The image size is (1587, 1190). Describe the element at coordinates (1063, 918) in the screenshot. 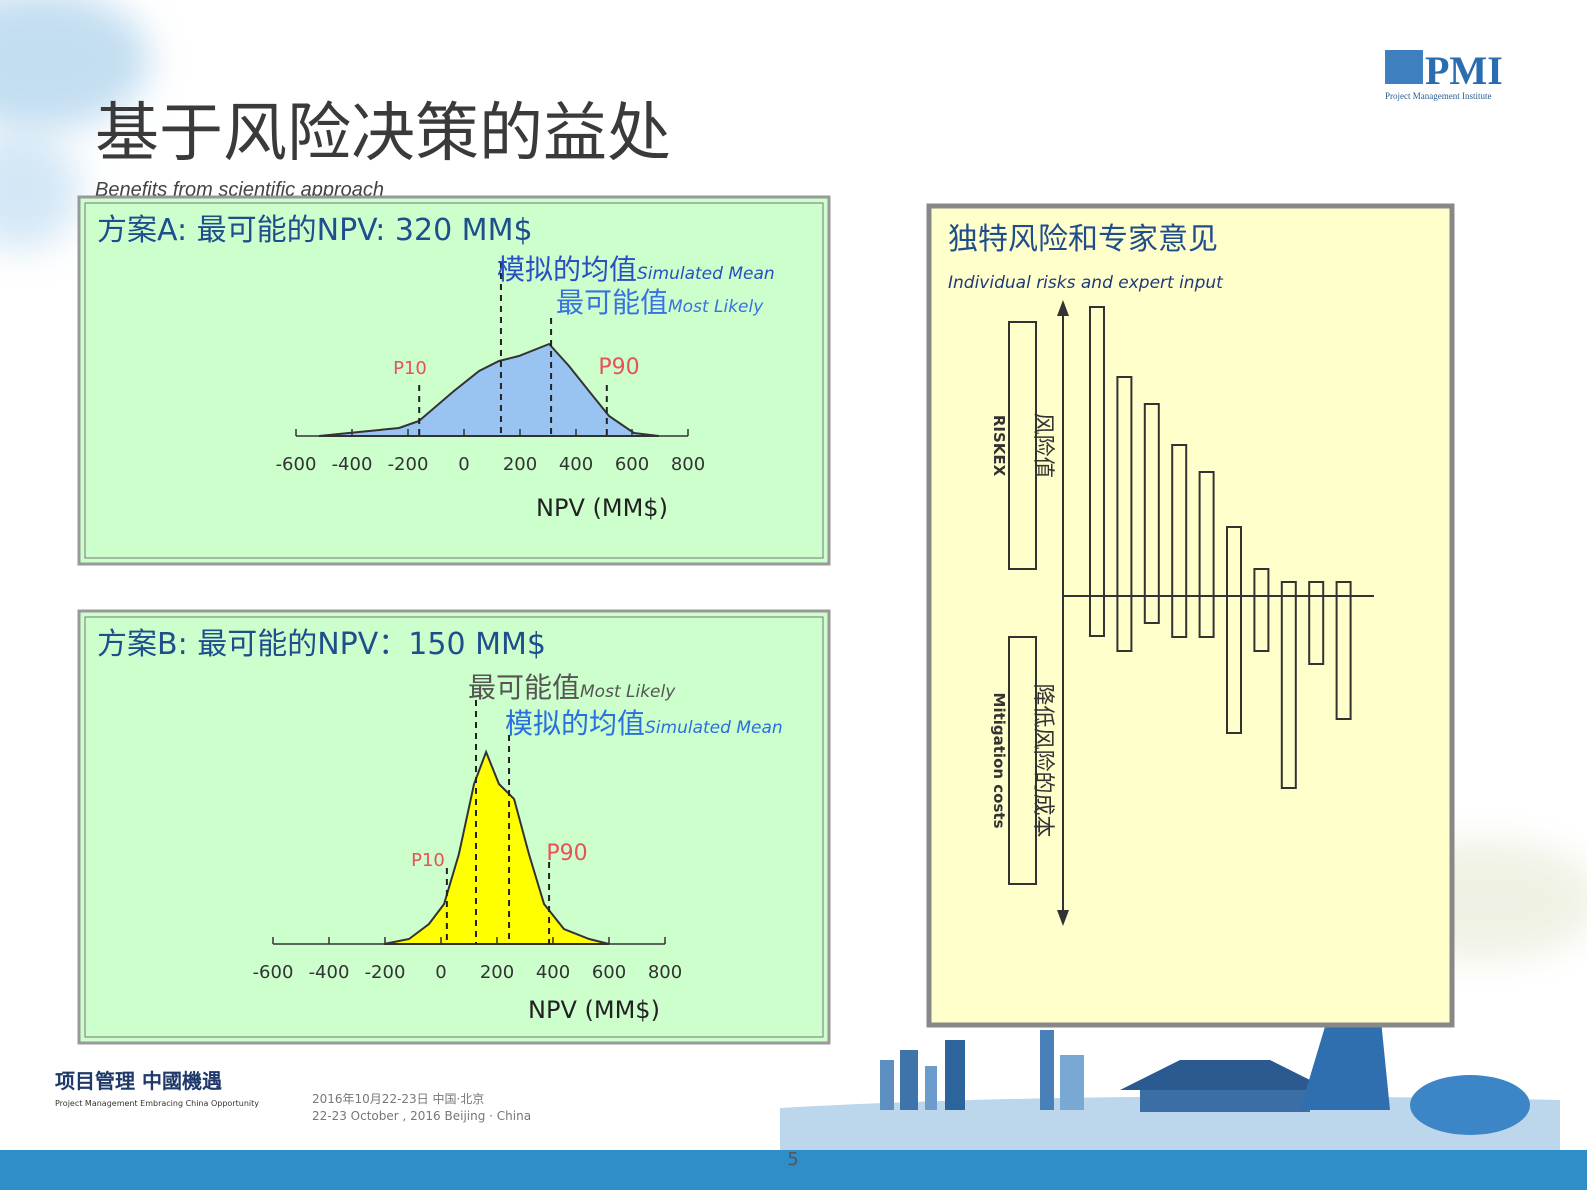

I see `y-axis-arrow-bottom` at that location.